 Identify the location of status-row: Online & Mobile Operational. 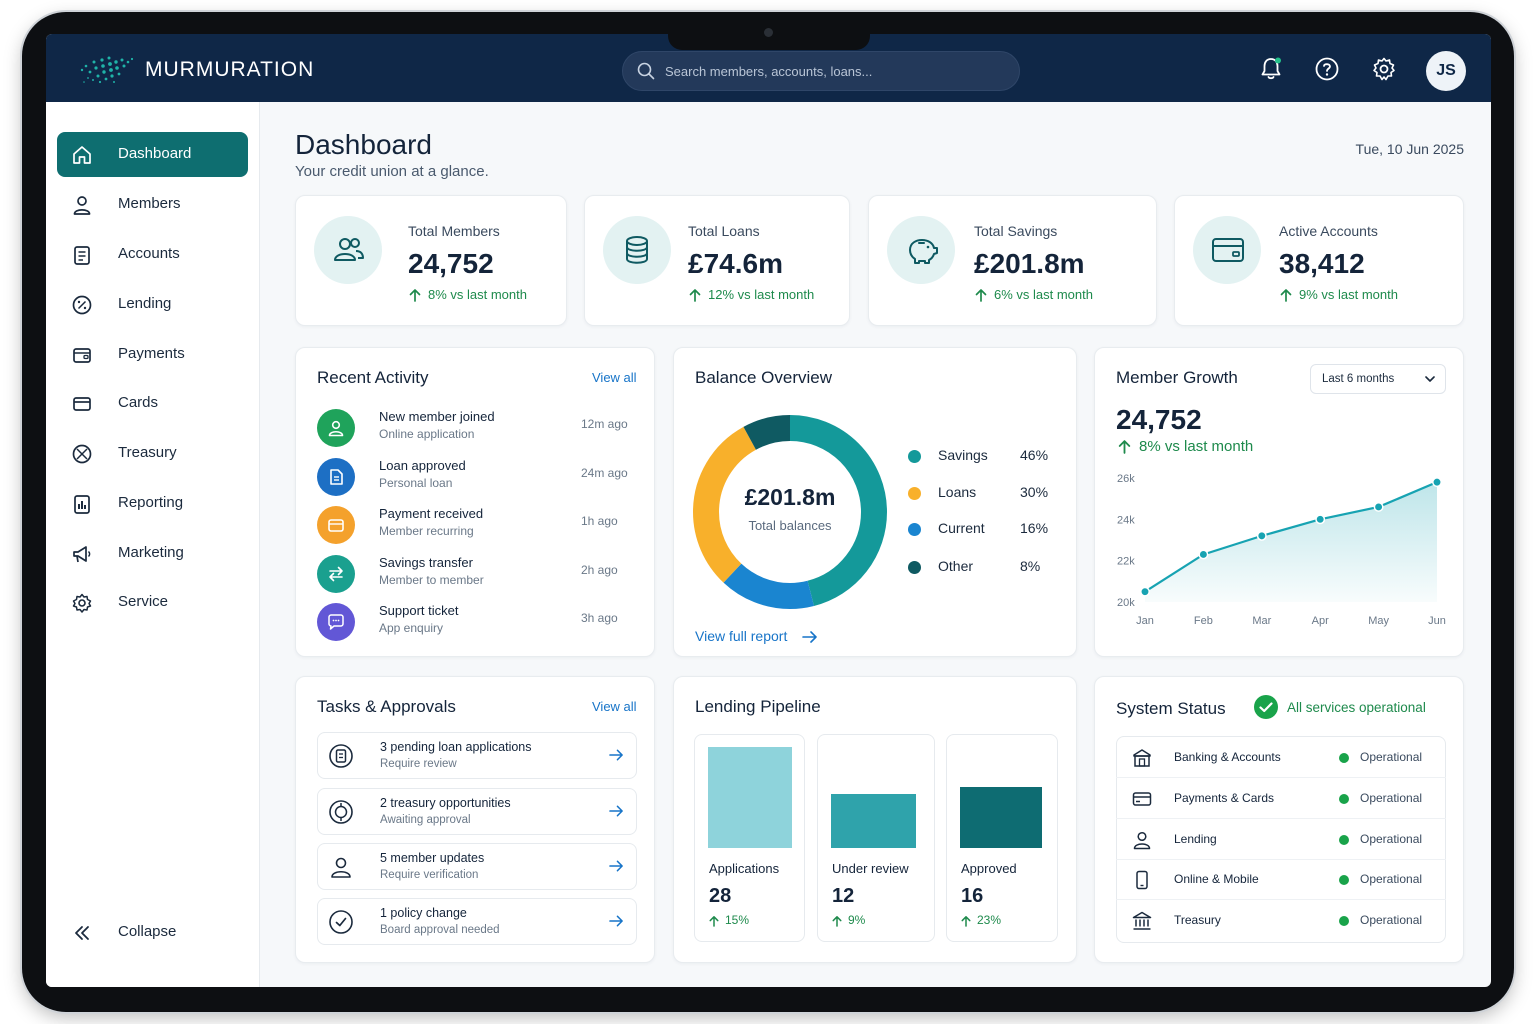
(1281, 879).